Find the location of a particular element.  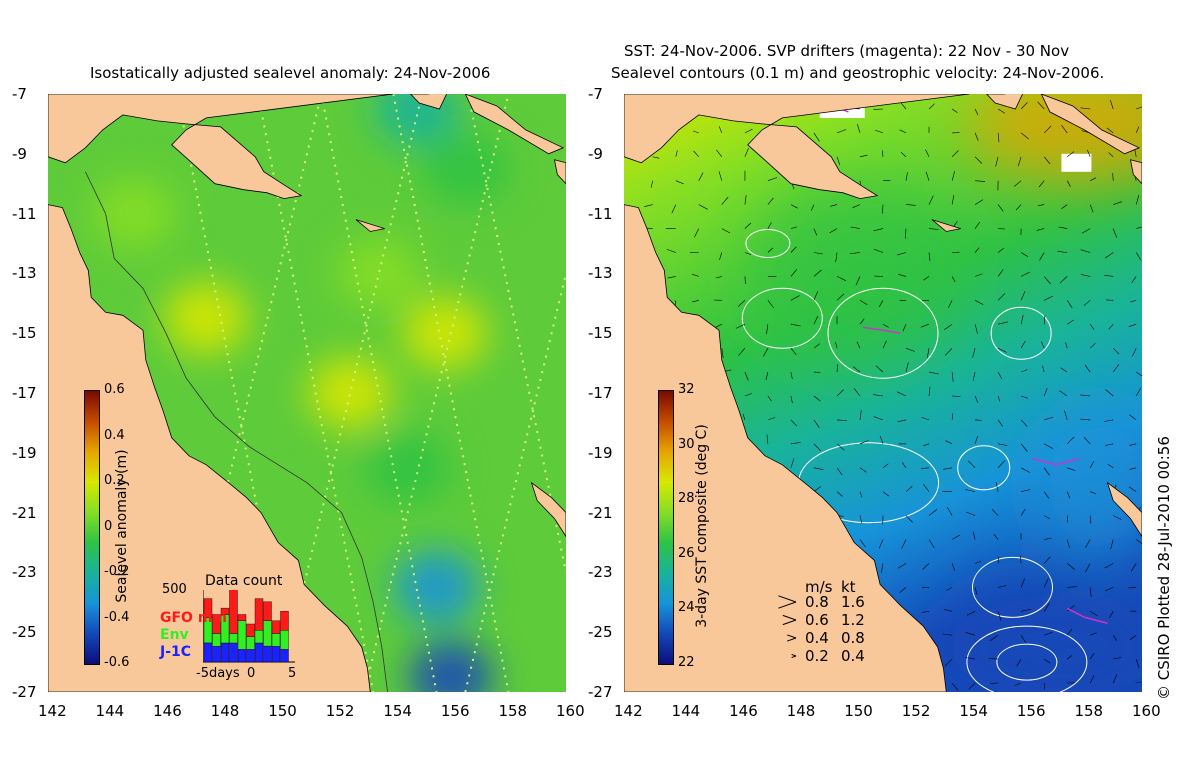

anomaly-feature is located at coordinates (407, 467).